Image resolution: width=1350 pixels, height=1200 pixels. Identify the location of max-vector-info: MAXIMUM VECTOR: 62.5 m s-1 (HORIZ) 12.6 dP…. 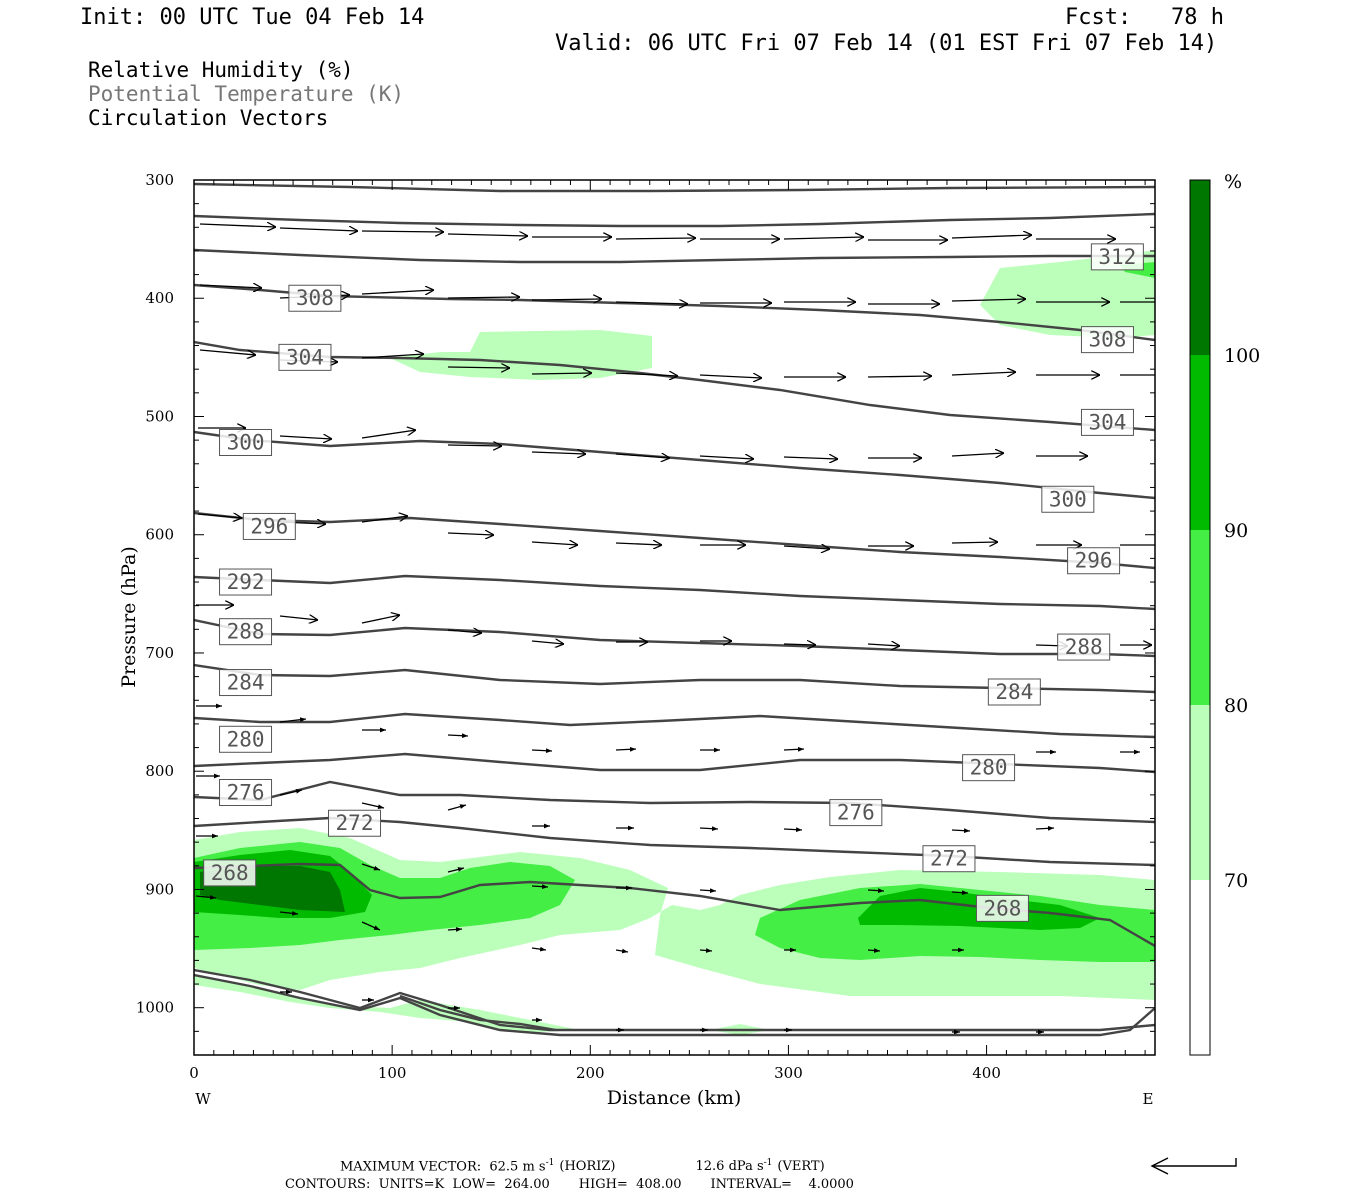
(582, 1166).